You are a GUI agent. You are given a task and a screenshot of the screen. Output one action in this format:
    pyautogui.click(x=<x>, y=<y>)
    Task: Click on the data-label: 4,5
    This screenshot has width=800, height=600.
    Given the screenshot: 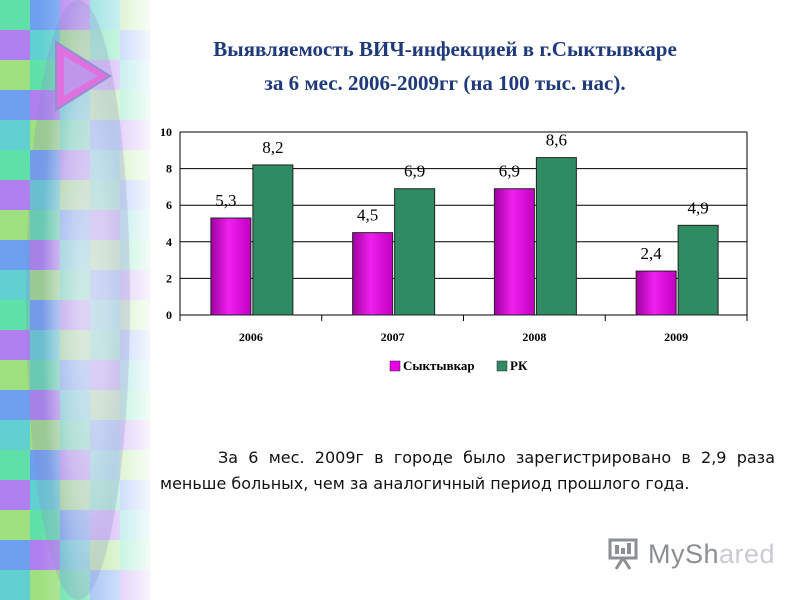 What is the action you would take?
    pyautogui.click(x=367, y=215)
    